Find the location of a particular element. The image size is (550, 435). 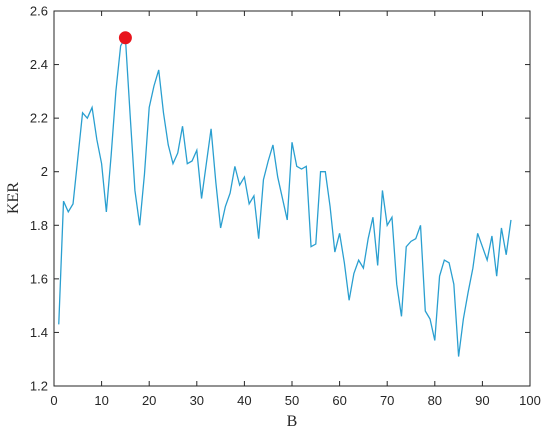

x-tick-label: 30 is located at coordinates (197, 400).